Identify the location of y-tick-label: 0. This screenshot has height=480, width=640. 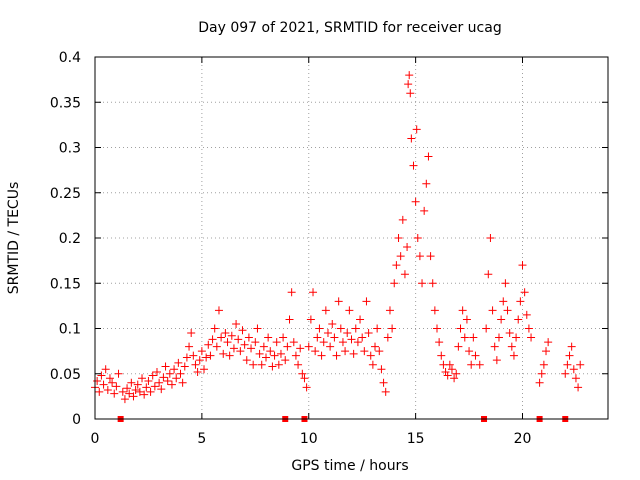
(76, 420).